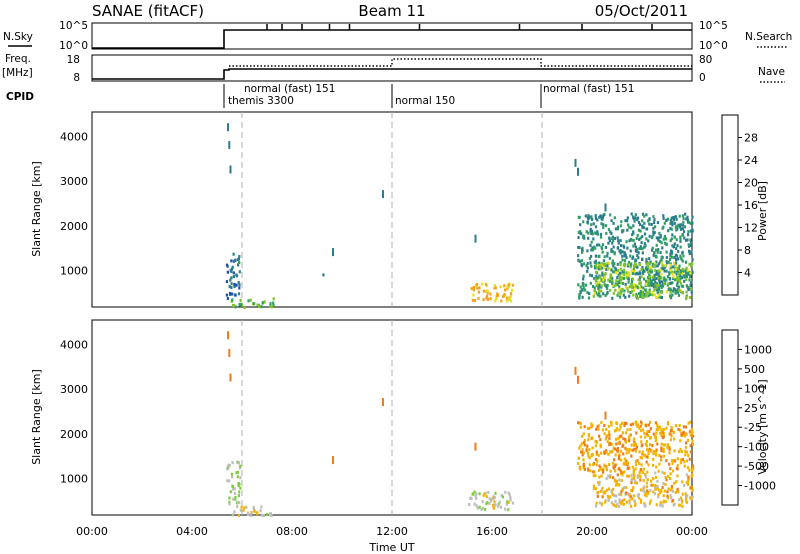 This screenshot has width=800, height=554. Describe the element at coordinates (713, 26) in the screenshot. I see `nsearch-tick-top: 10^5` at that location.